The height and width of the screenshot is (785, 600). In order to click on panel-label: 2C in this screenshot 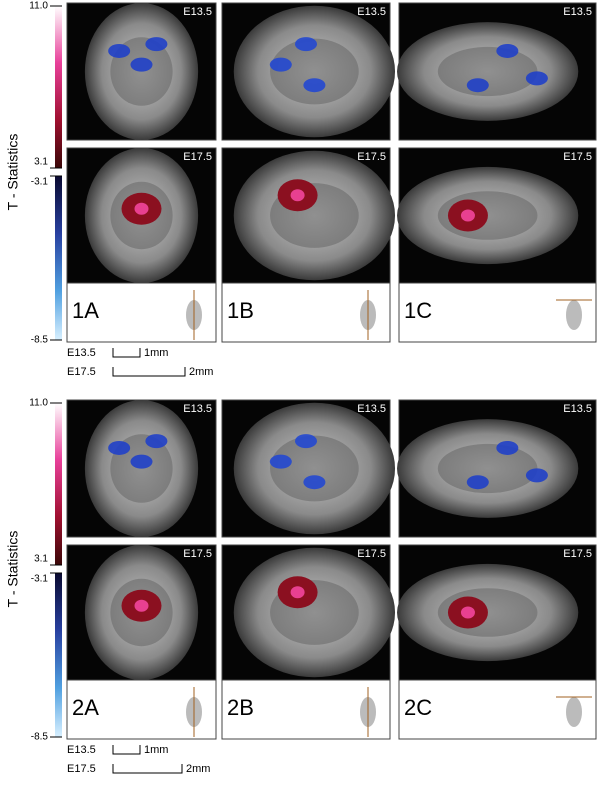, I will do `click(418, 707)`.